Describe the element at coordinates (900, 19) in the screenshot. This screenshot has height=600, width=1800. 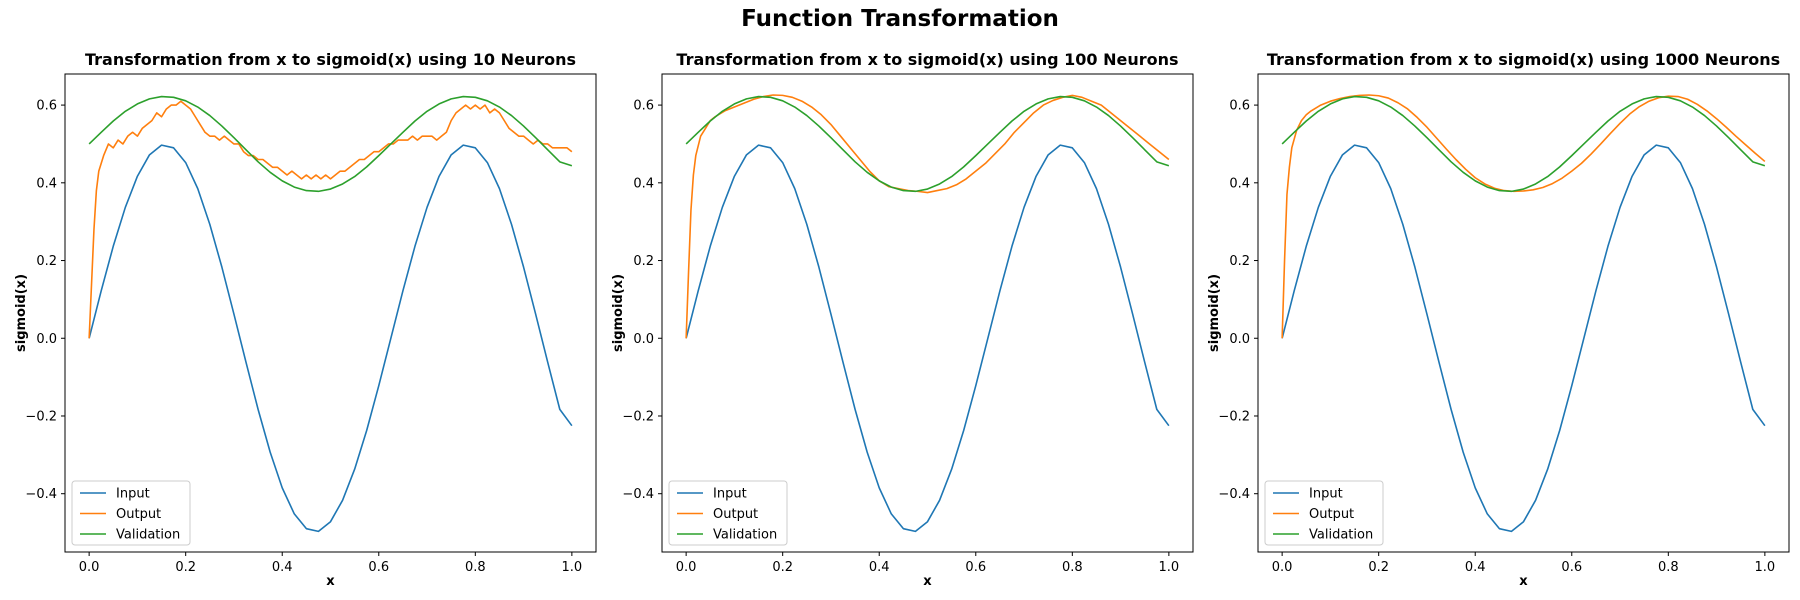
I see `figure-title: Function Transformation` at that location.